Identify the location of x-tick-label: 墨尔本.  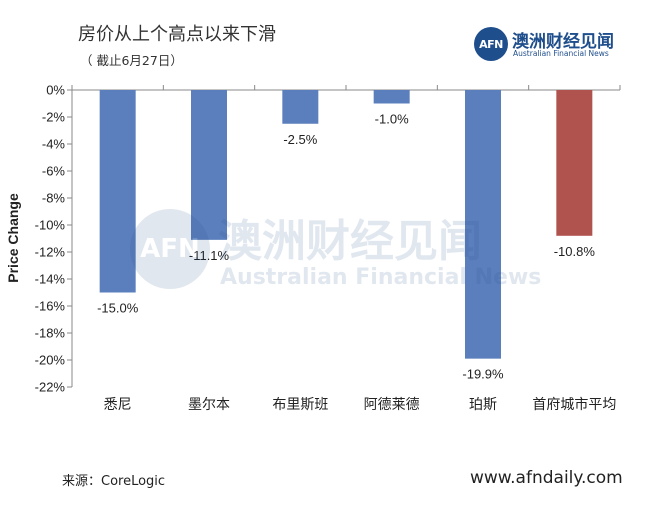
(209, 405).